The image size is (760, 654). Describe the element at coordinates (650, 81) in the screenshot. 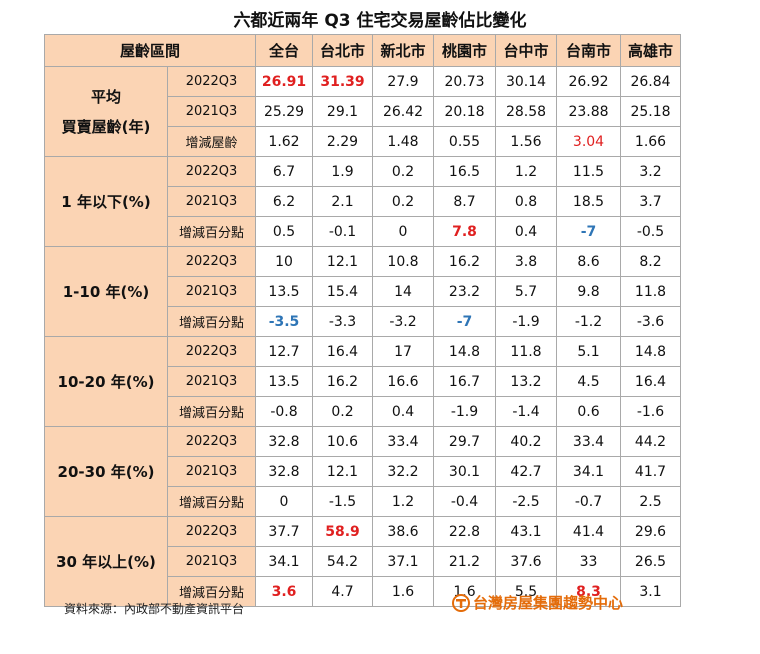

I see `value-cell: 26.84` at that location.